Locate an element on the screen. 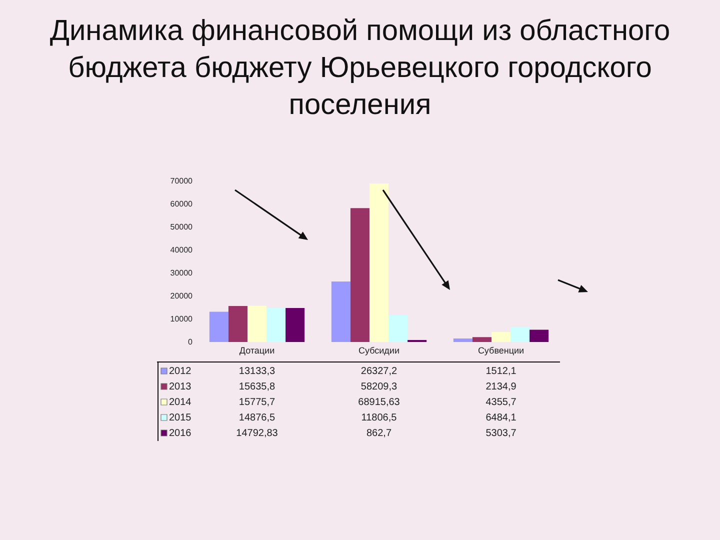 Image resolution: width=720 pixels, height=540 pixels. data-label: 15775,7 is located at coordinates (257, 402).